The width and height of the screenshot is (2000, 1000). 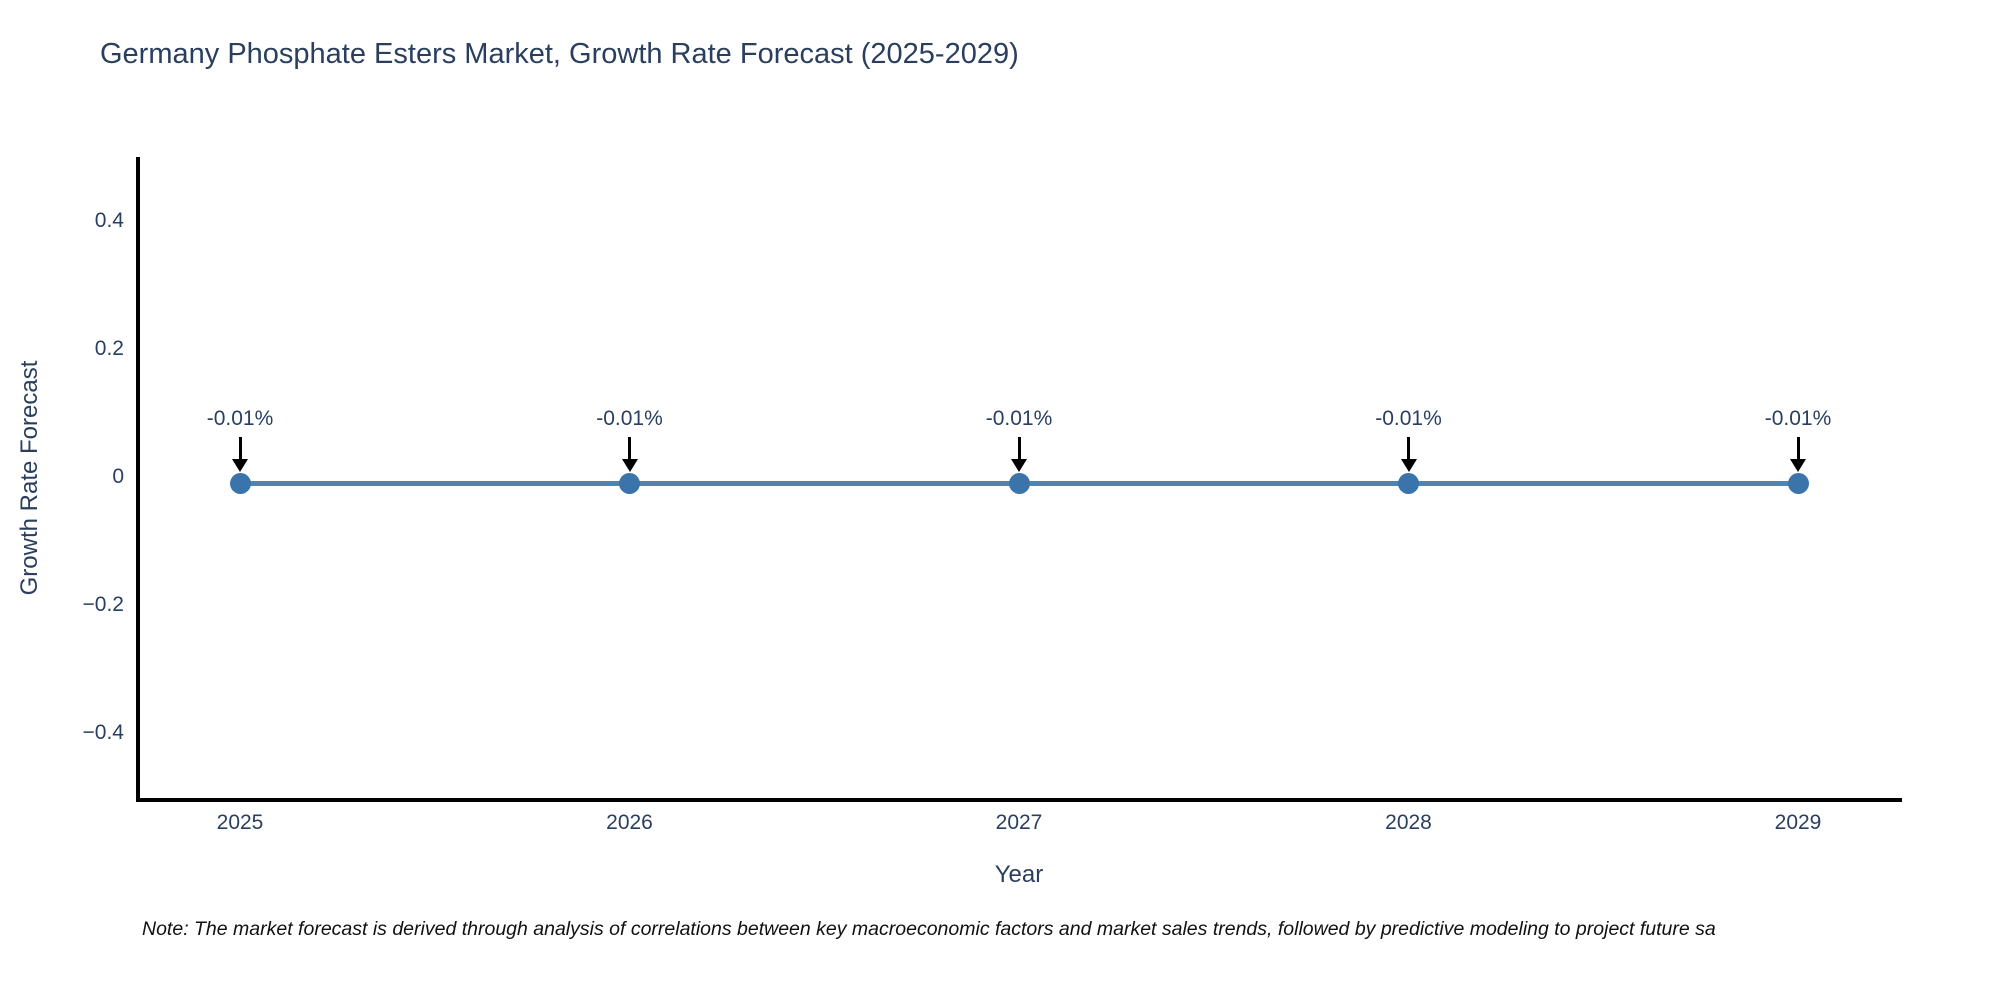 I want to click on x-tick-label: 2026, so click(x=629, y=822).